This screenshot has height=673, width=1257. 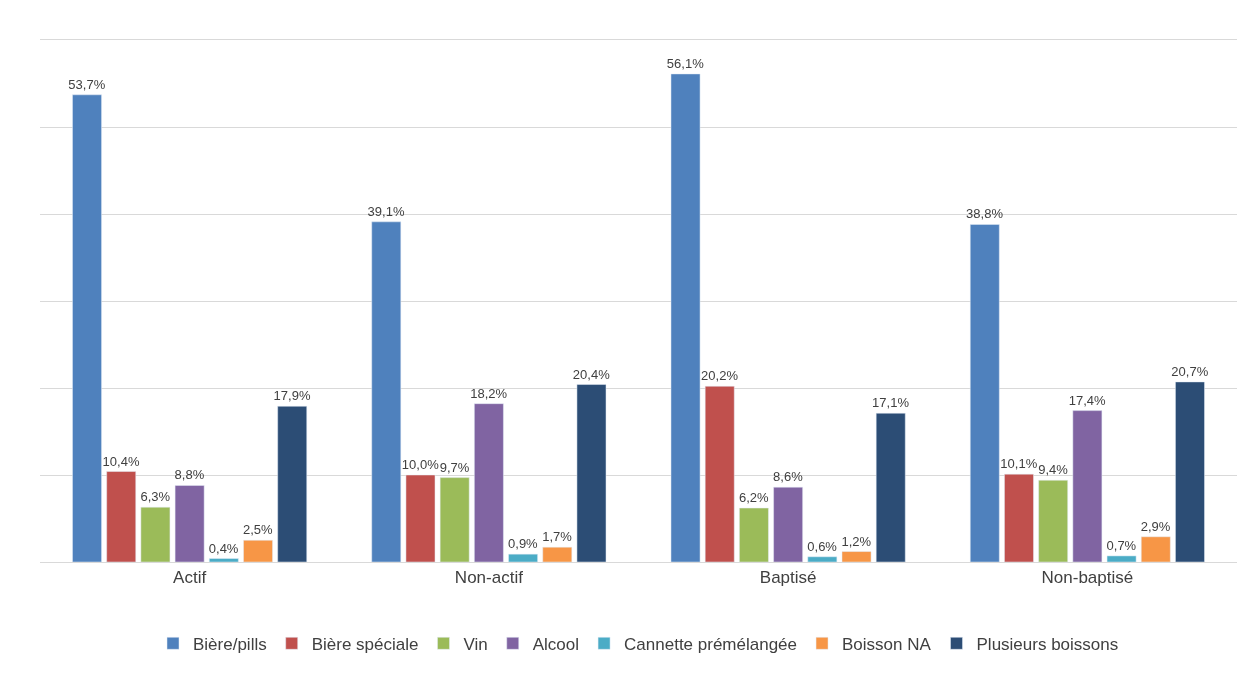 What do you see at coordinates (223, 548) in the screenshot?
I see `data-label: 0,4%` at bounding box center [223, 548].